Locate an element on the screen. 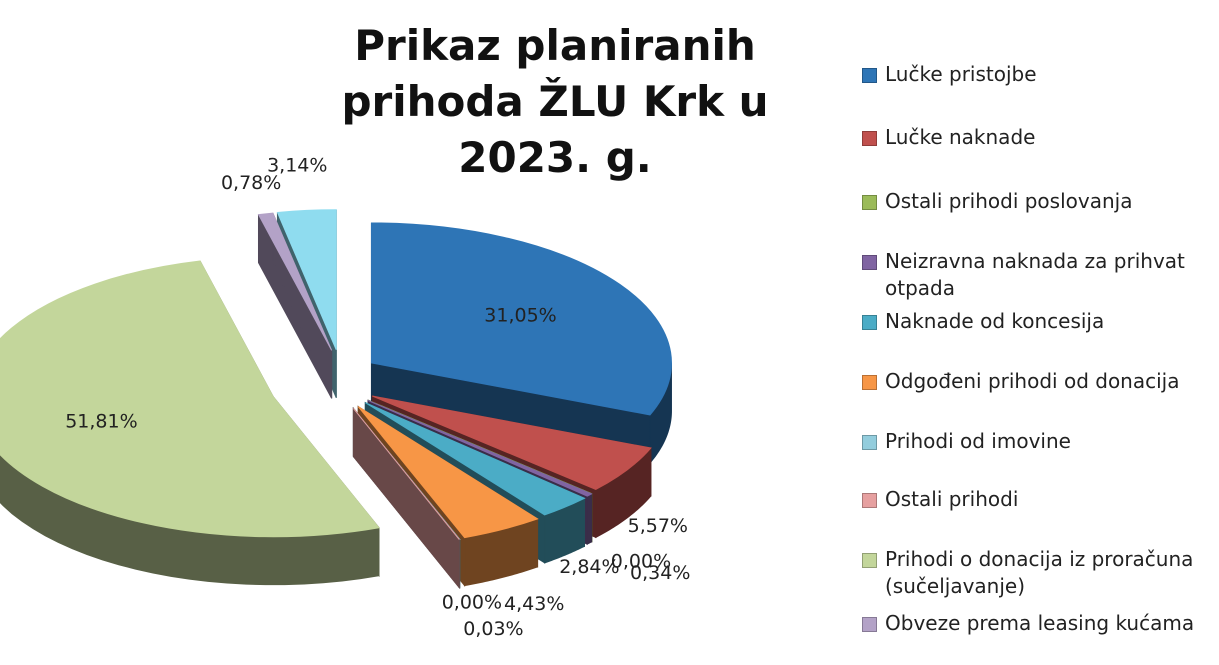  data-label: 3,14% is located at coordinates (297, 165).